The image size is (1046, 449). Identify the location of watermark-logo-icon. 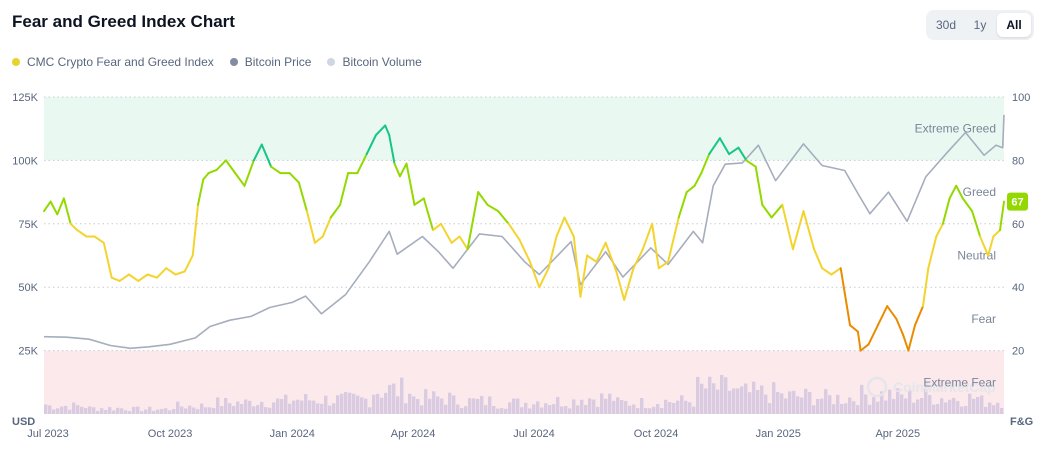
(877, 387).